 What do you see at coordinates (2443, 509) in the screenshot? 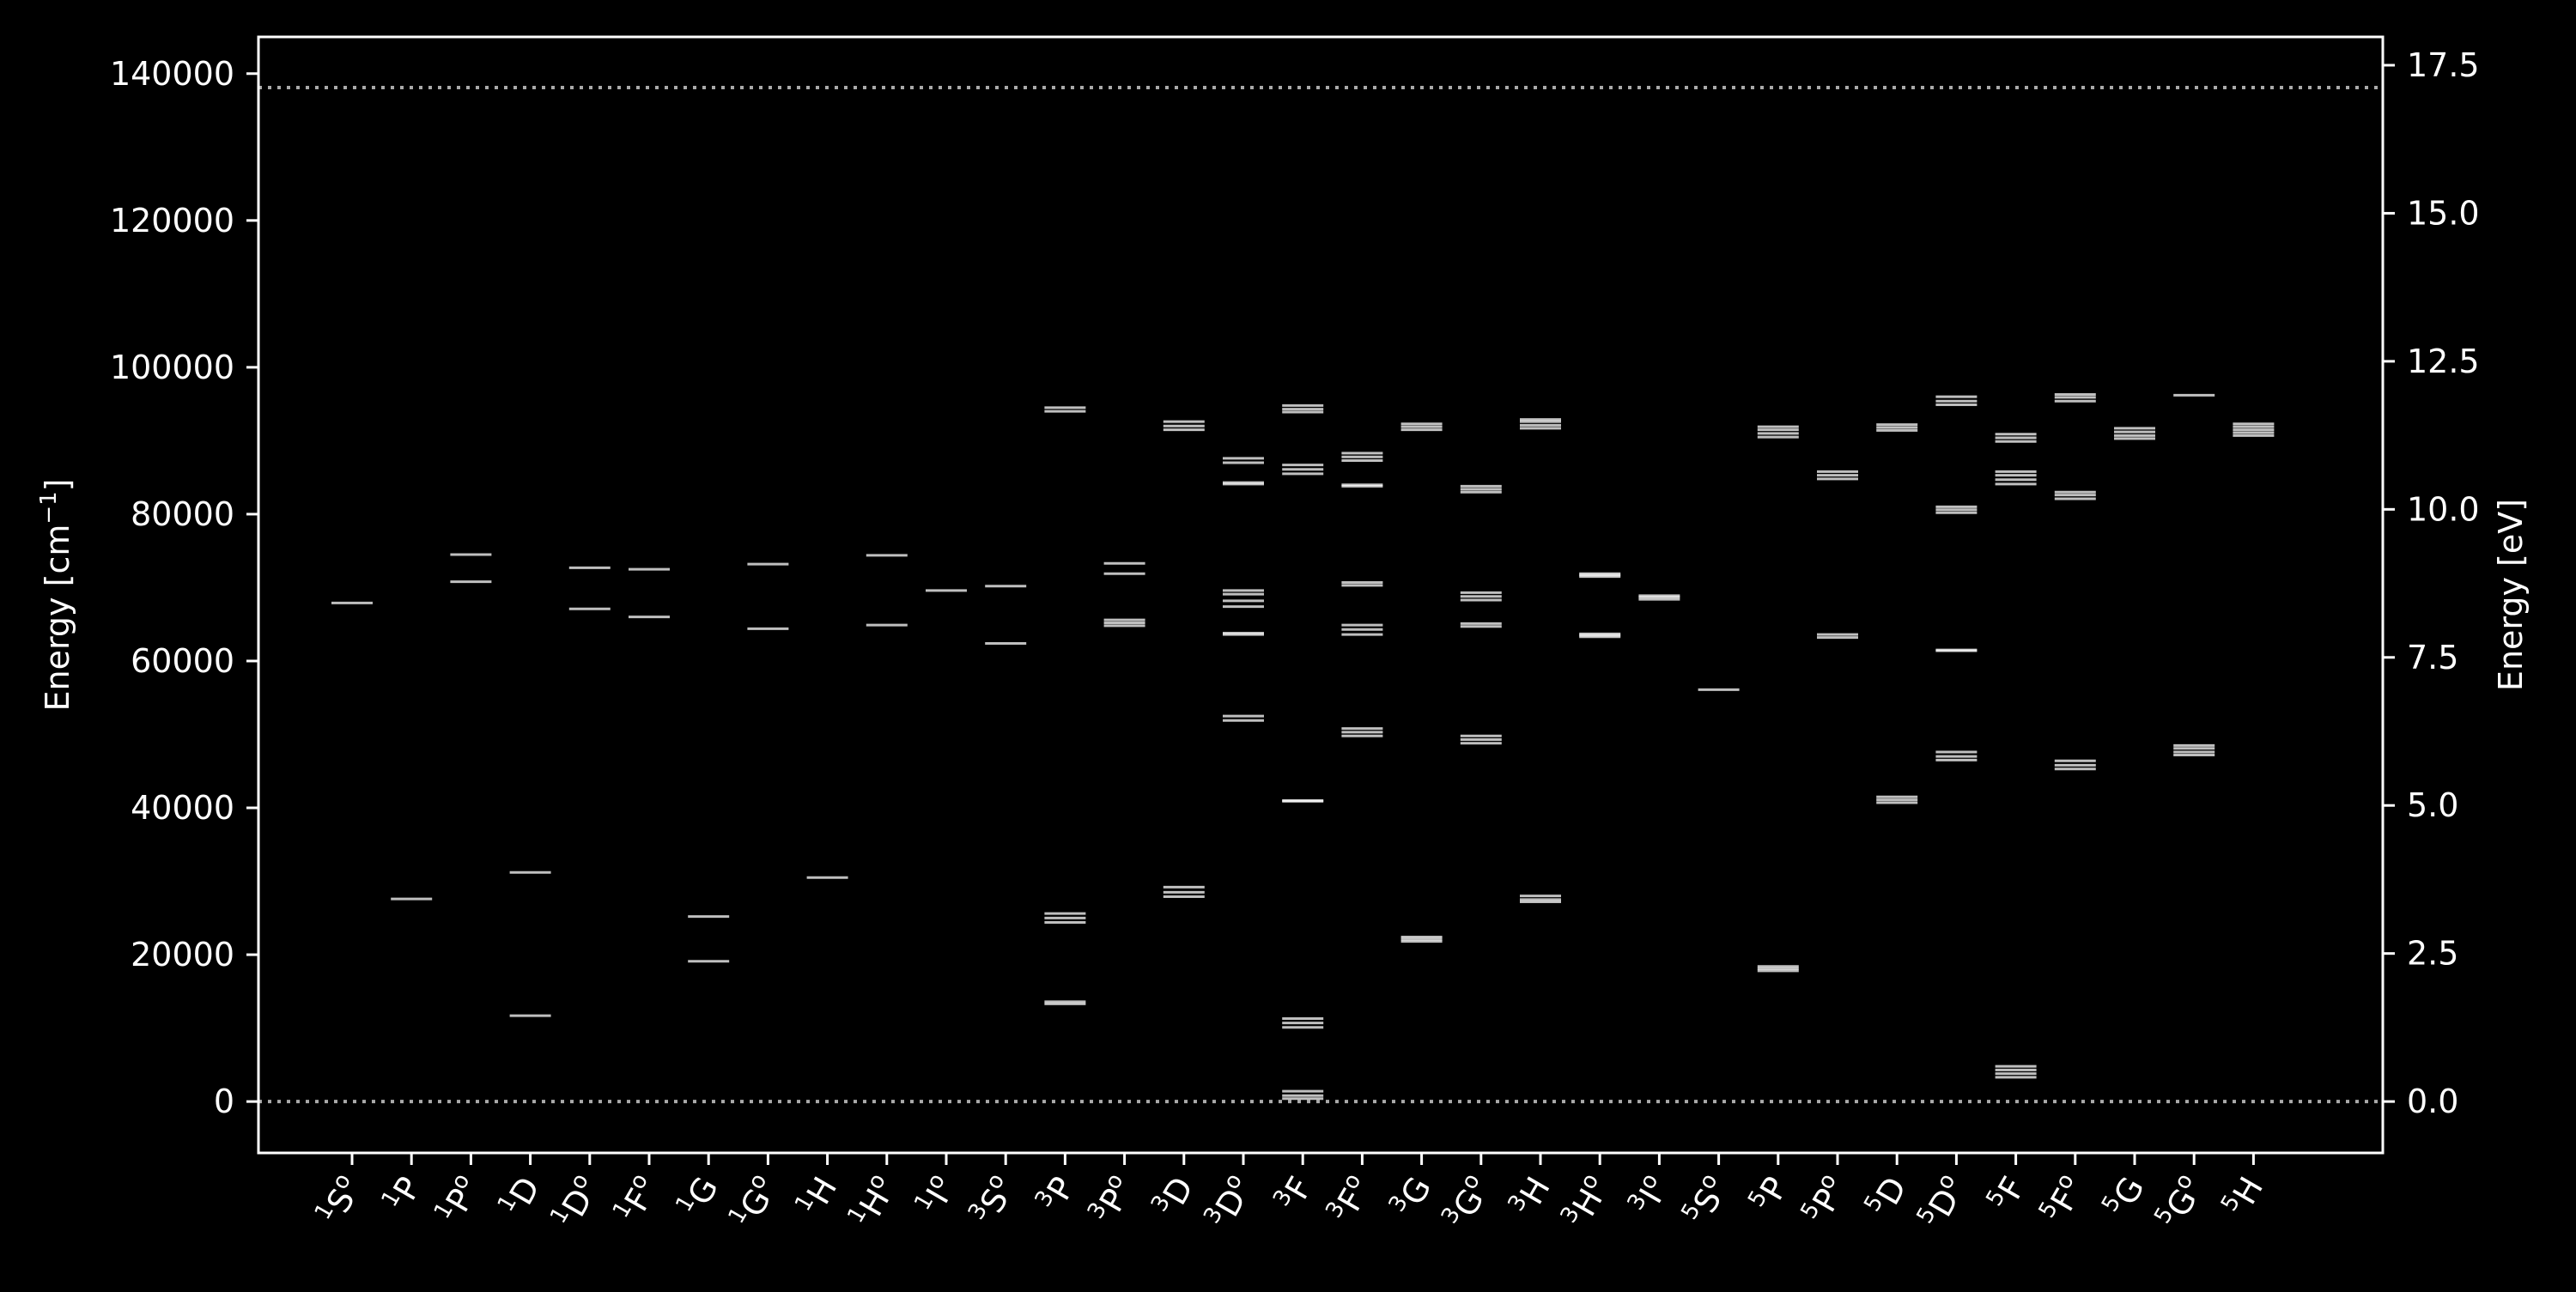
I see `right-tick-label-4: 10.0` at bounding box center [2443, 509].